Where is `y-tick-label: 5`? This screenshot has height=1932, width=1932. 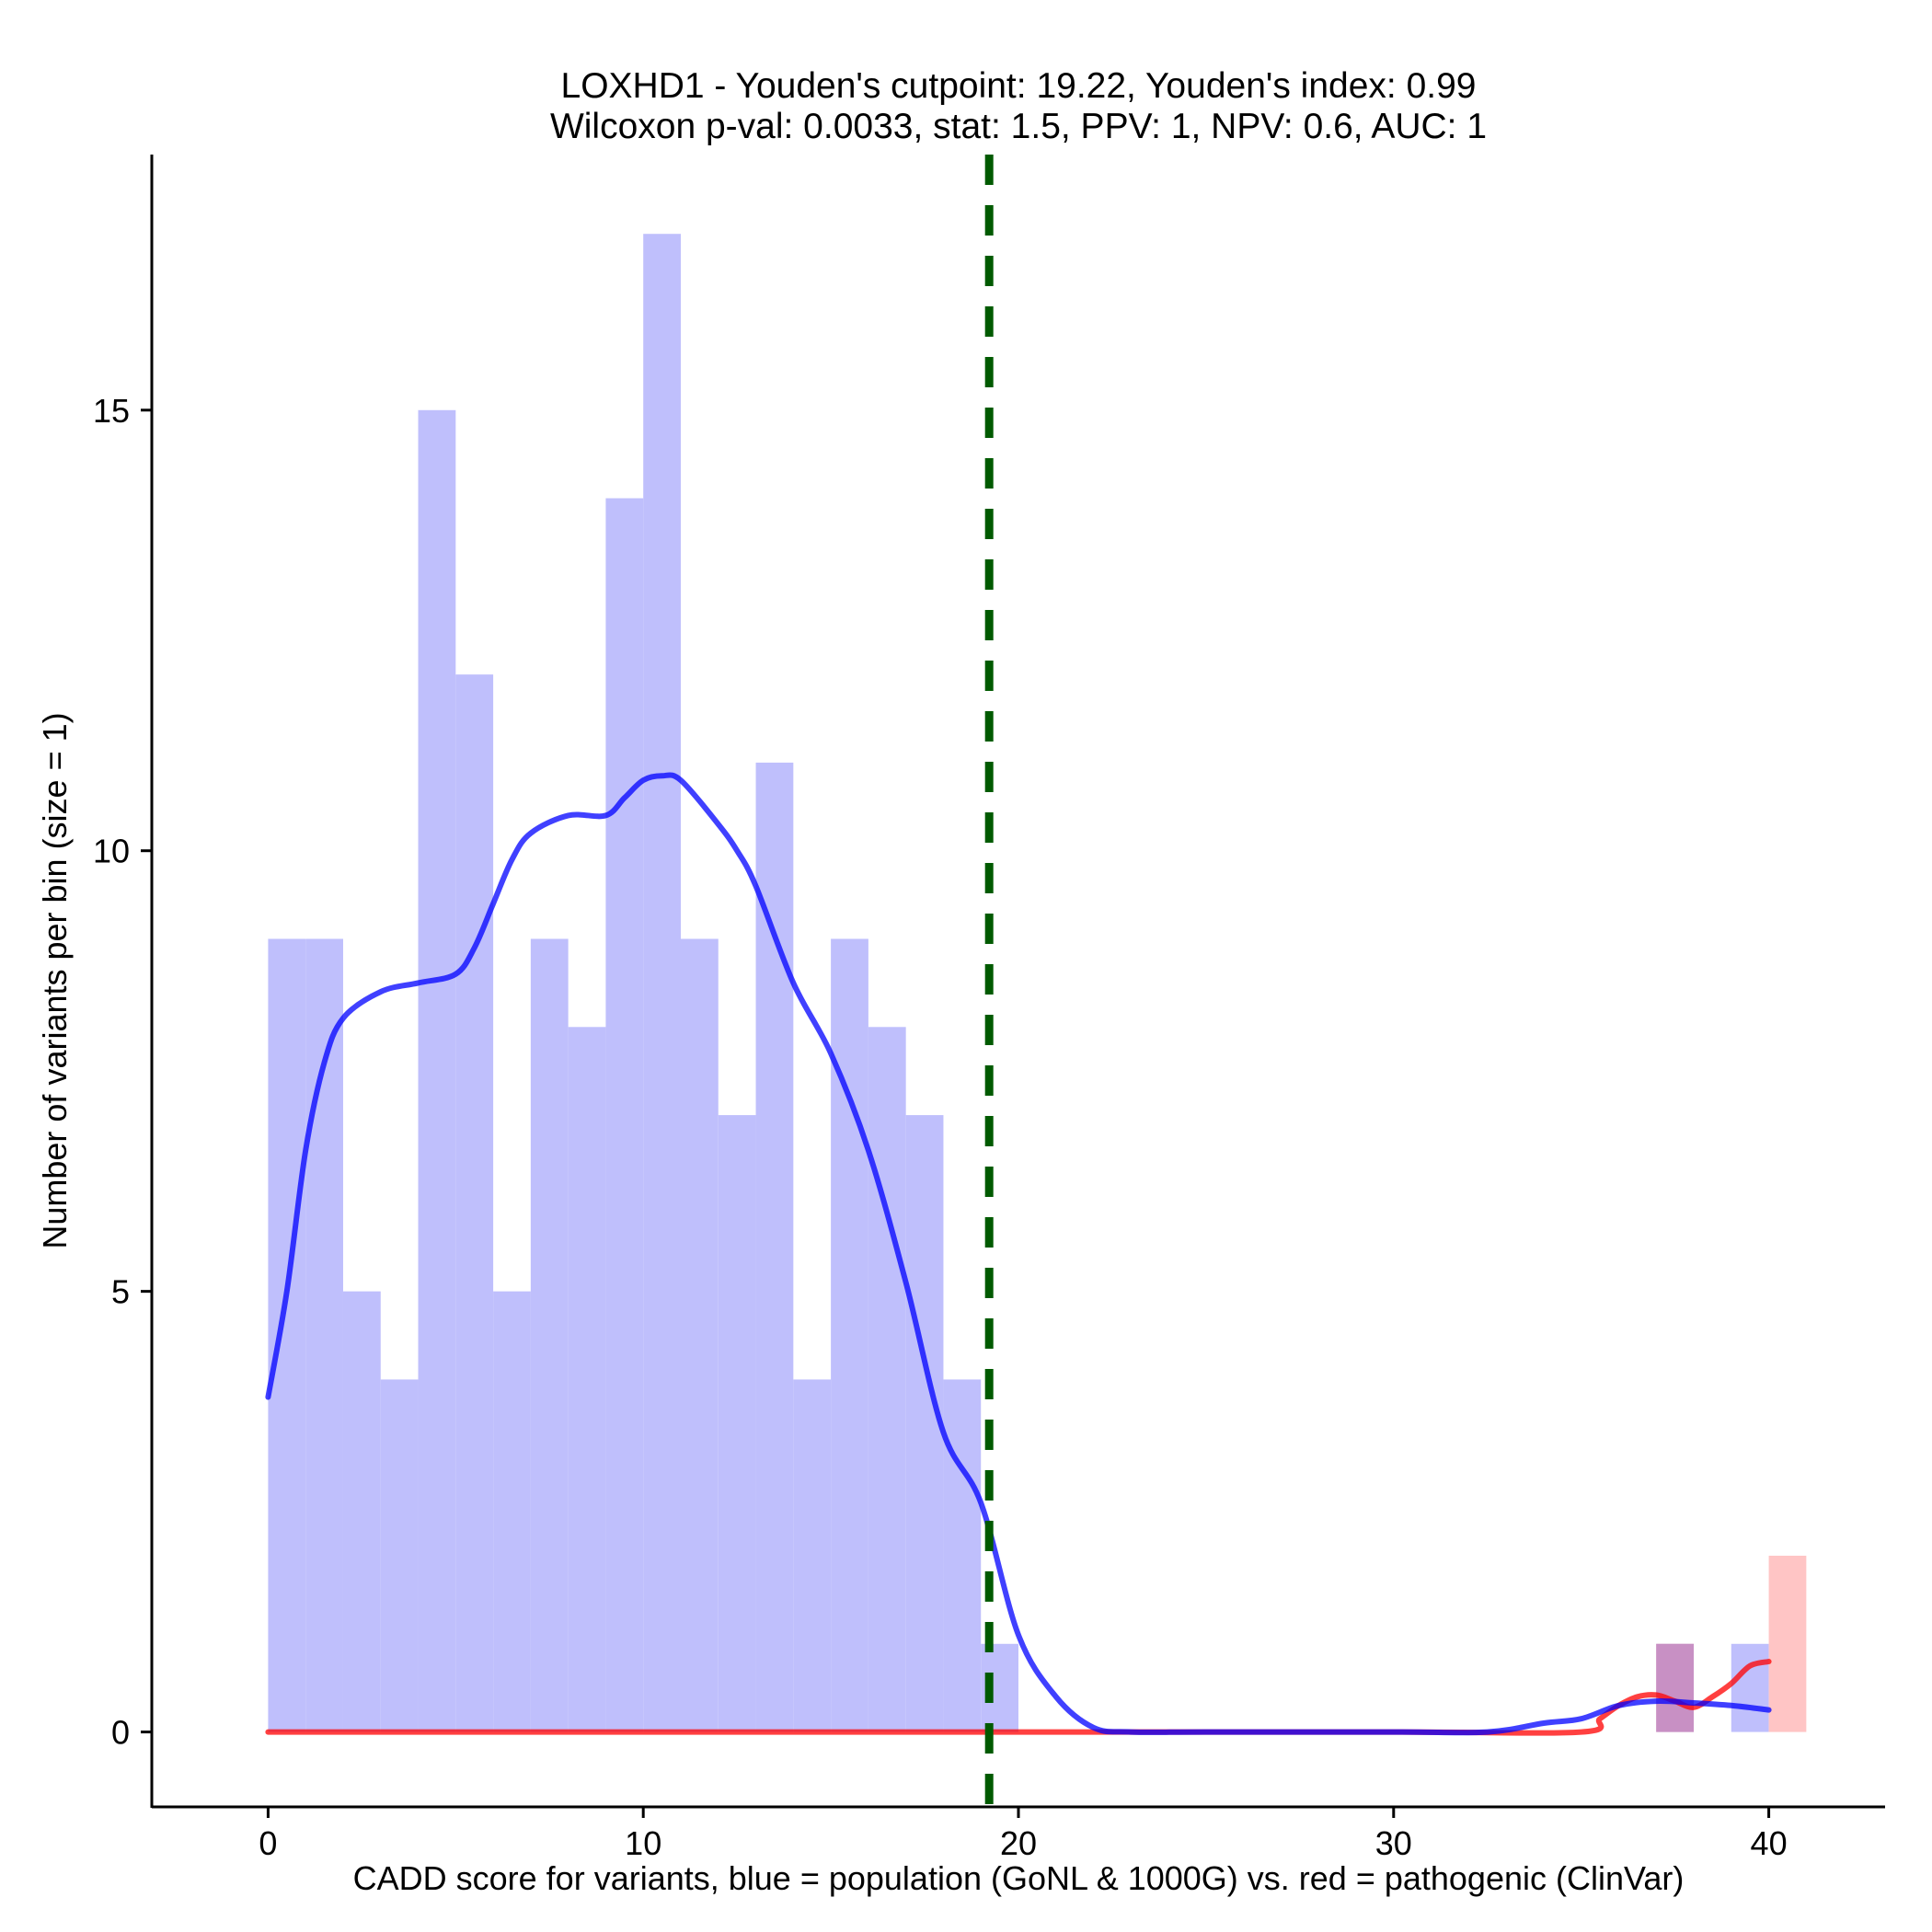 y-tick-label: 5 is located at coordinates (120, 1292).